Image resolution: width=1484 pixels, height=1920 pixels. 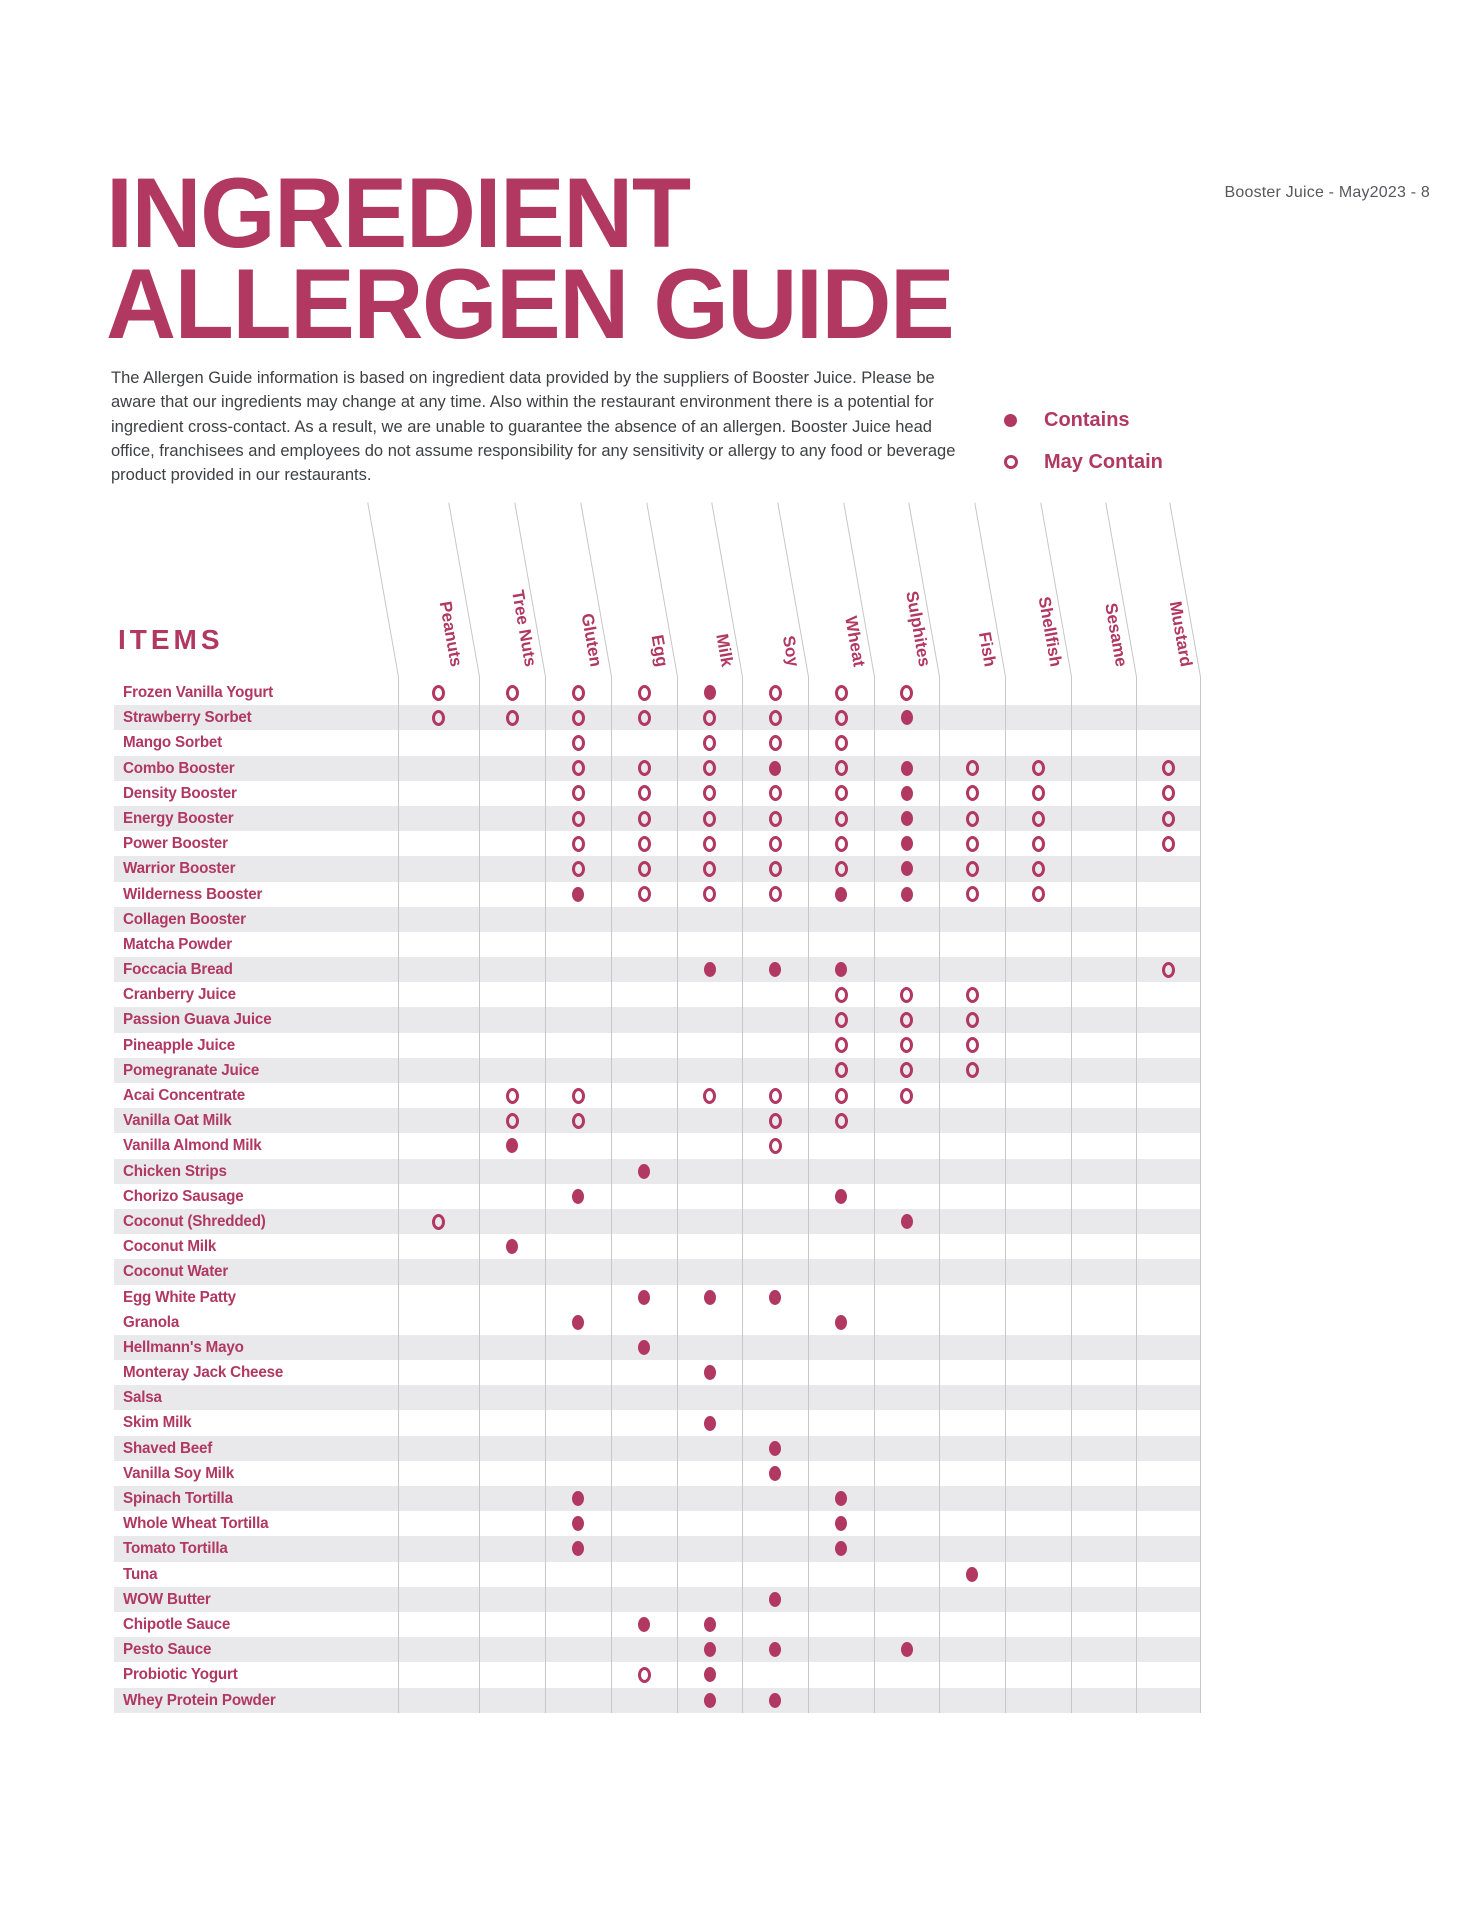 What do you see at coordinates (742, 843) in the screenshot?
I see `table-row: Power Booster` at bounding box center [742, 843].